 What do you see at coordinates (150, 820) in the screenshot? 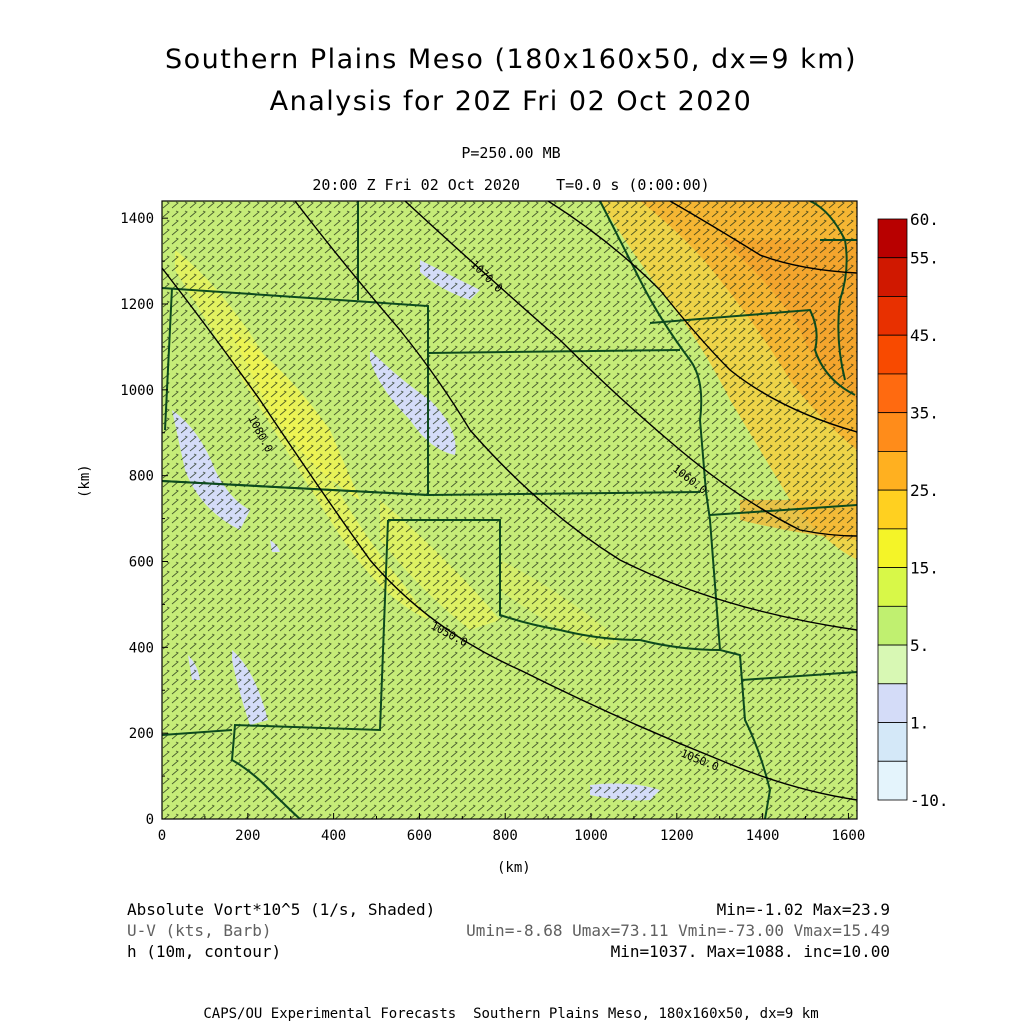
I see `y-tick-label: 0` at bounding box center [150, 820].